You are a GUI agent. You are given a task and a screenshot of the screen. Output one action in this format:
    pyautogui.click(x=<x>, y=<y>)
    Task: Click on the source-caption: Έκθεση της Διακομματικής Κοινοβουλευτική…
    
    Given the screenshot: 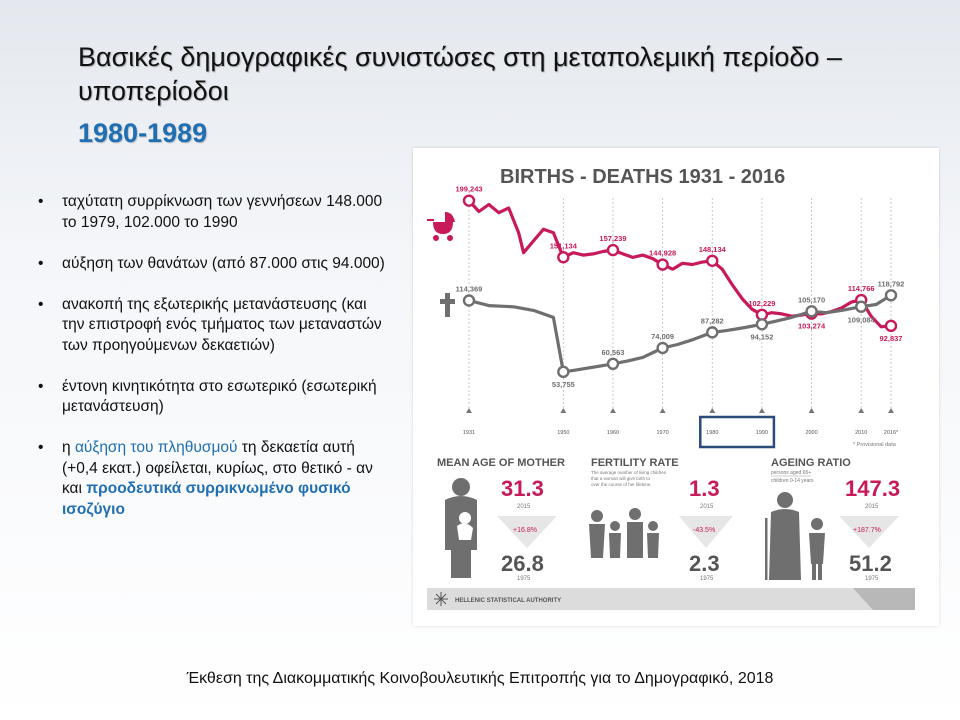 What is the action you would take?
    pyautogui.click(x=480, y=678)
    